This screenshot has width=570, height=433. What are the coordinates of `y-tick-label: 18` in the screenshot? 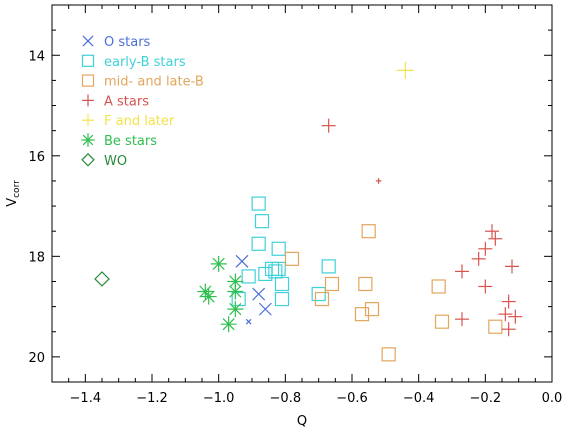 It's located at (36, 257).